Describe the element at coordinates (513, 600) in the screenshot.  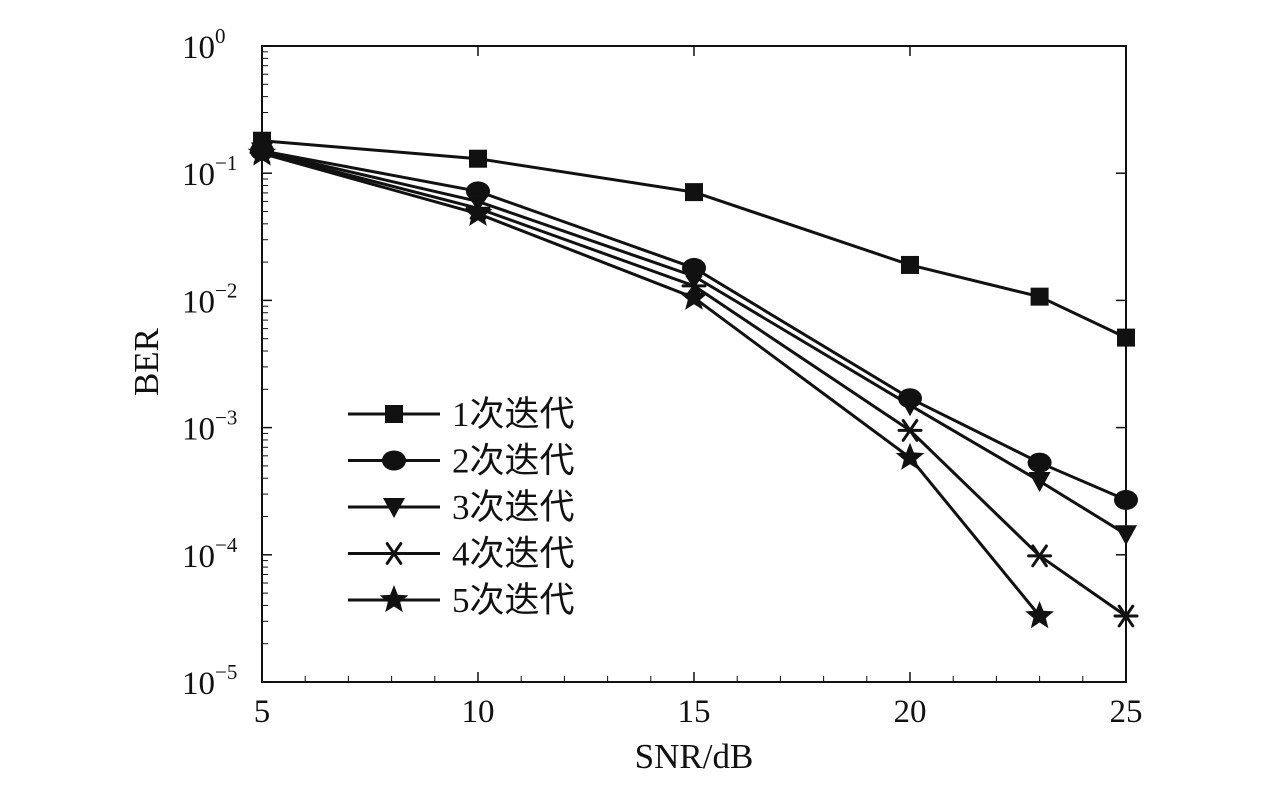
I see `legend-label: 5次迭代` at that location.